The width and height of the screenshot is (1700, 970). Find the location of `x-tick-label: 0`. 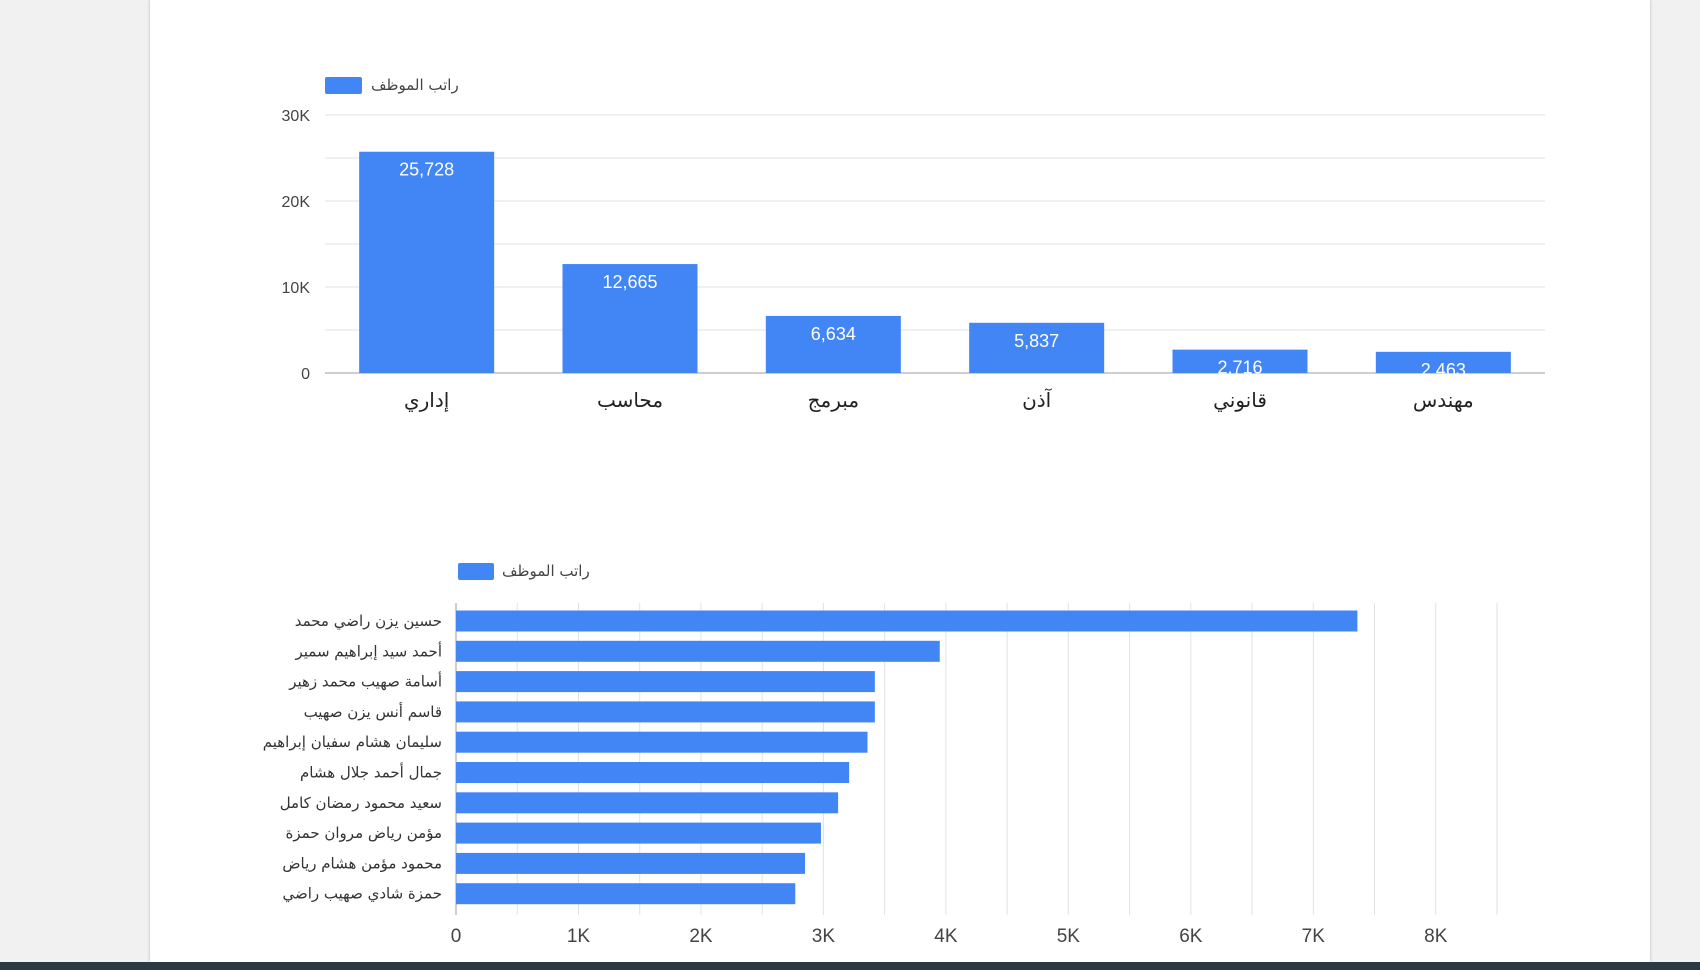

x-tick-label: 0 is located at coordinates (456, 936).